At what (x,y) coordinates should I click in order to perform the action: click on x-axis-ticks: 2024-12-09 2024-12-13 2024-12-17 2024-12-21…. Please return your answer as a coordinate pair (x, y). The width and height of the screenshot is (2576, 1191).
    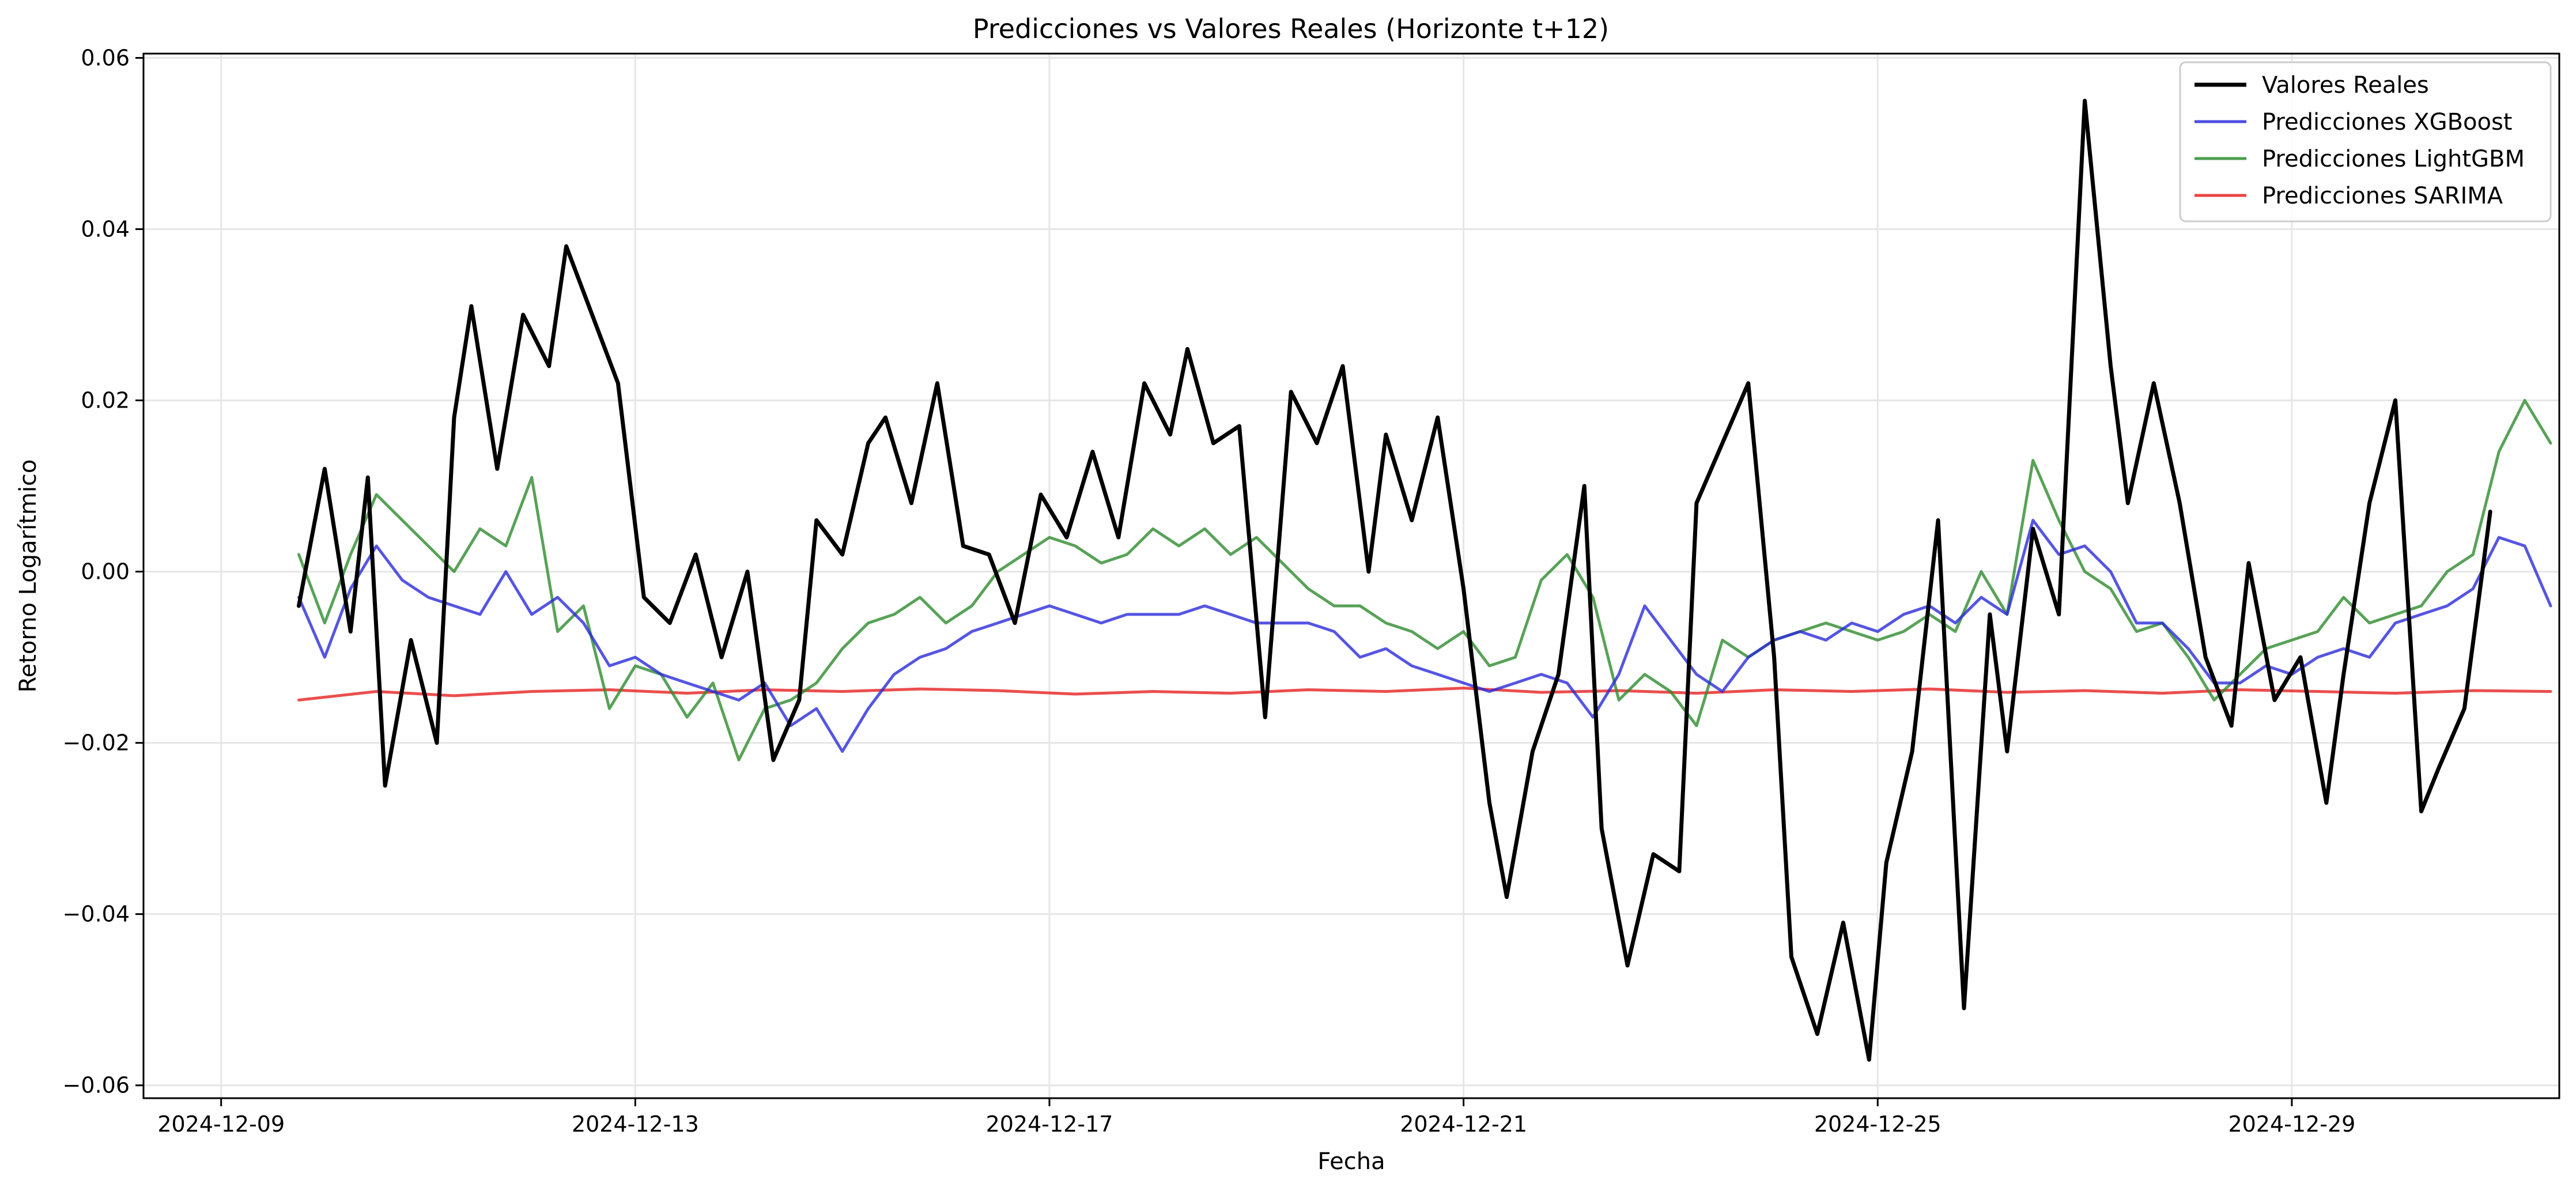
    Looking at the image, I should click on (1256, 1117).